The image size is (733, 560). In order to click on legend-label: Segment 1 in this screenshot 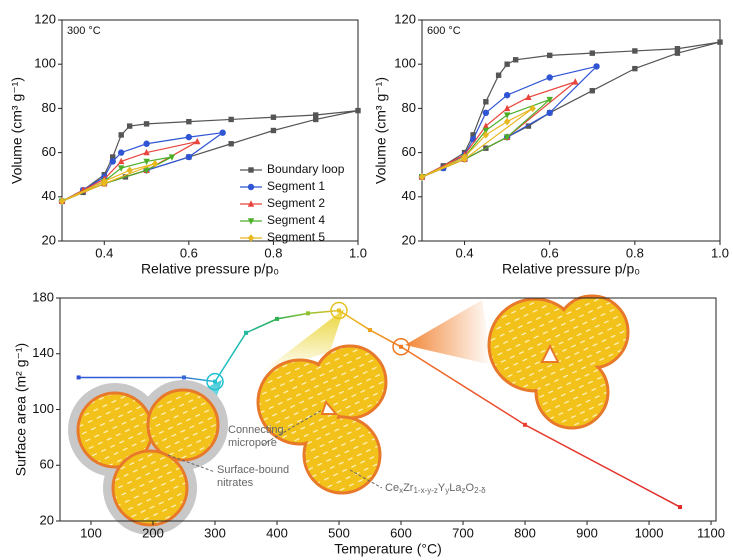, I will do `click(296, 186)`.